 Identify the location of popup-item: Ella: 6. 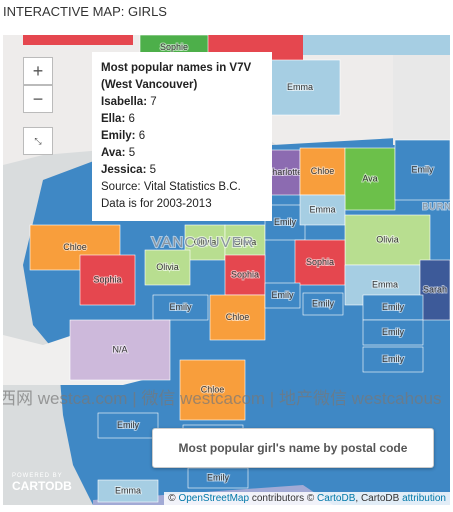
(182, 119).